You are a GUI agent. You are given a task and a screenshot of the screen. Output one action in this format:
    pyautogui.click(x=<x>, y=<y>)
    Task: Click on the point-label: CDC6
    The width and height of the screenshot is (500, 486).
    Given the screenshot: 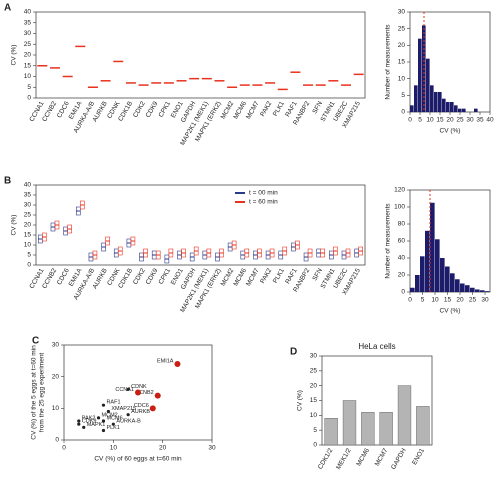 What is the action you would take?
    pyautogui.click(x=141, y=406)
    